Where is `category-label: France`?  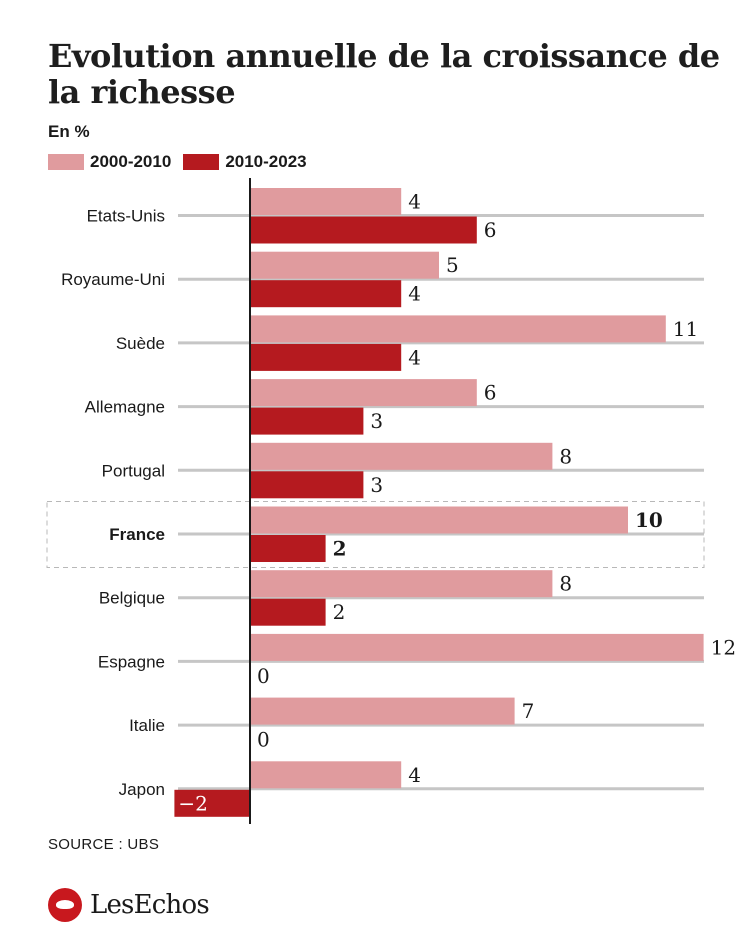 category-label: France is located at coordinates (137, 534).